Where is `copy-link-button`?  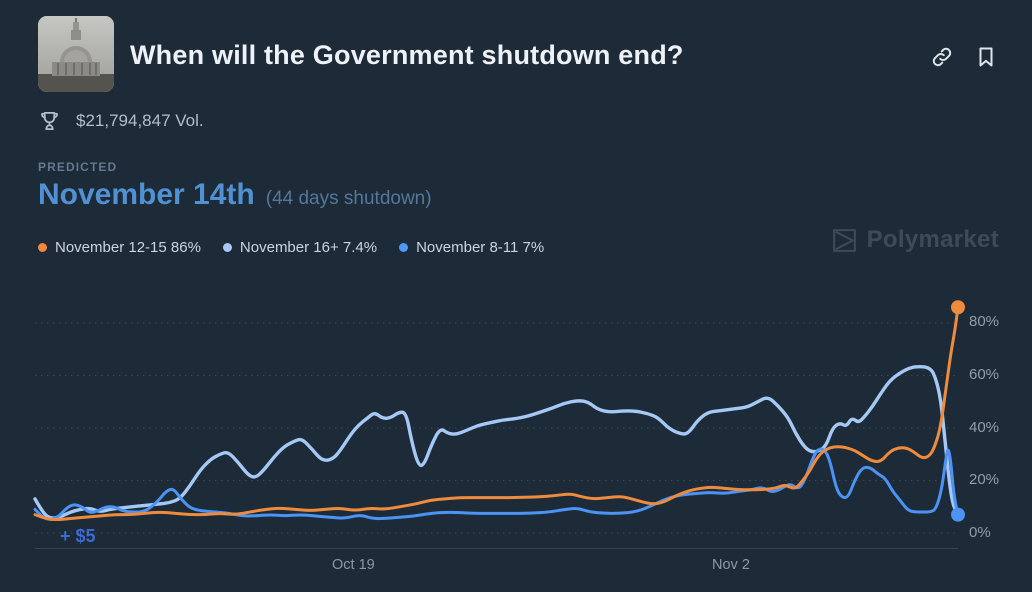
copy-link-button is located at coordinates (942, 57).